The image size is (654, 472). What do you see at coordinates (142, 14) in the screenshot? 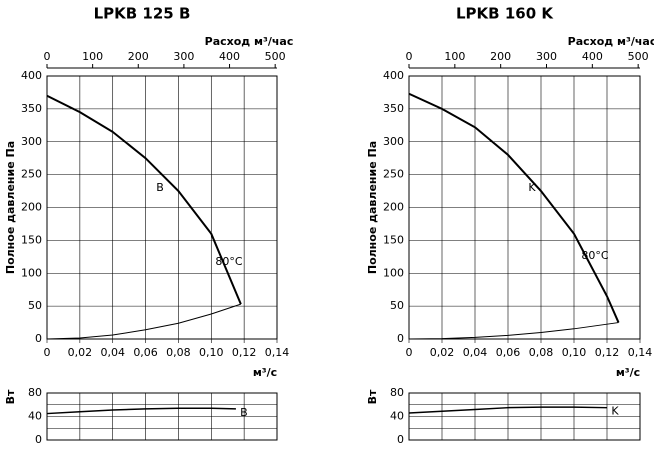
I see `chart-title: LPKB 125 B` at bounding box center [142, 14].